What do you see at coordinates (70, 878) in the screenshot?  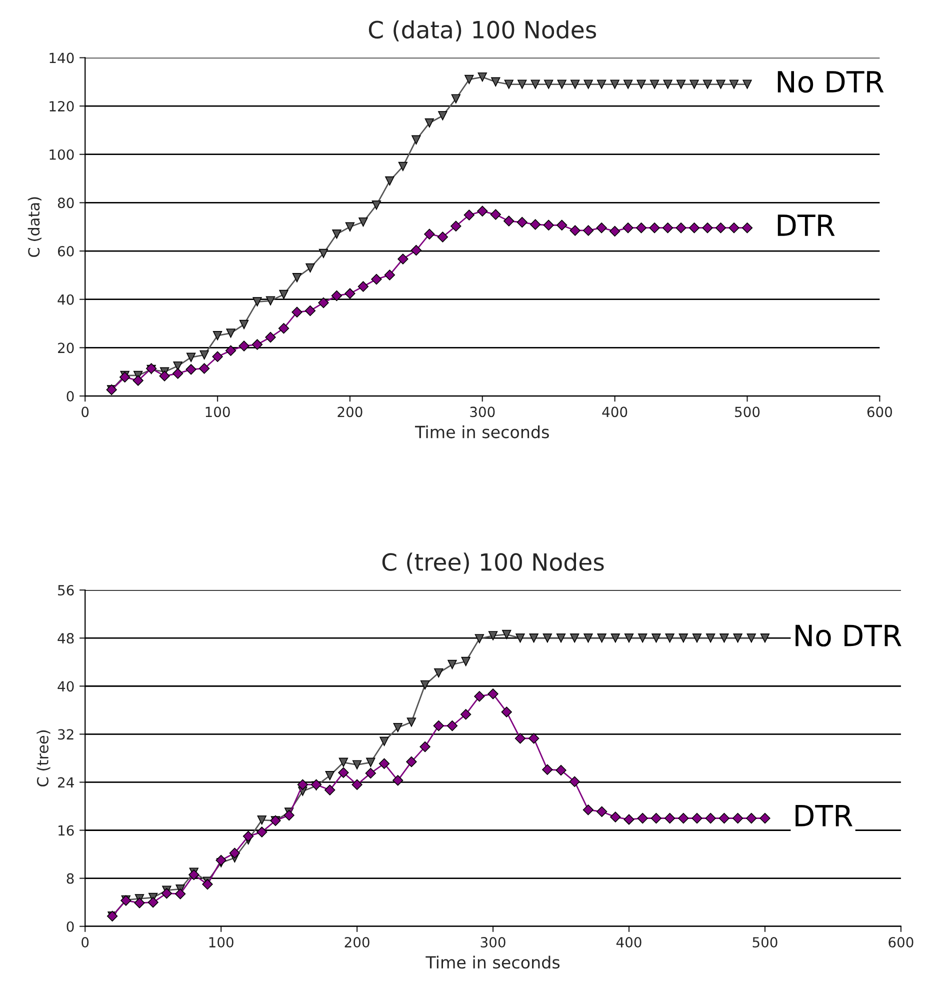 I see `y-tick-label: 8` at bounding box center [70, 878].